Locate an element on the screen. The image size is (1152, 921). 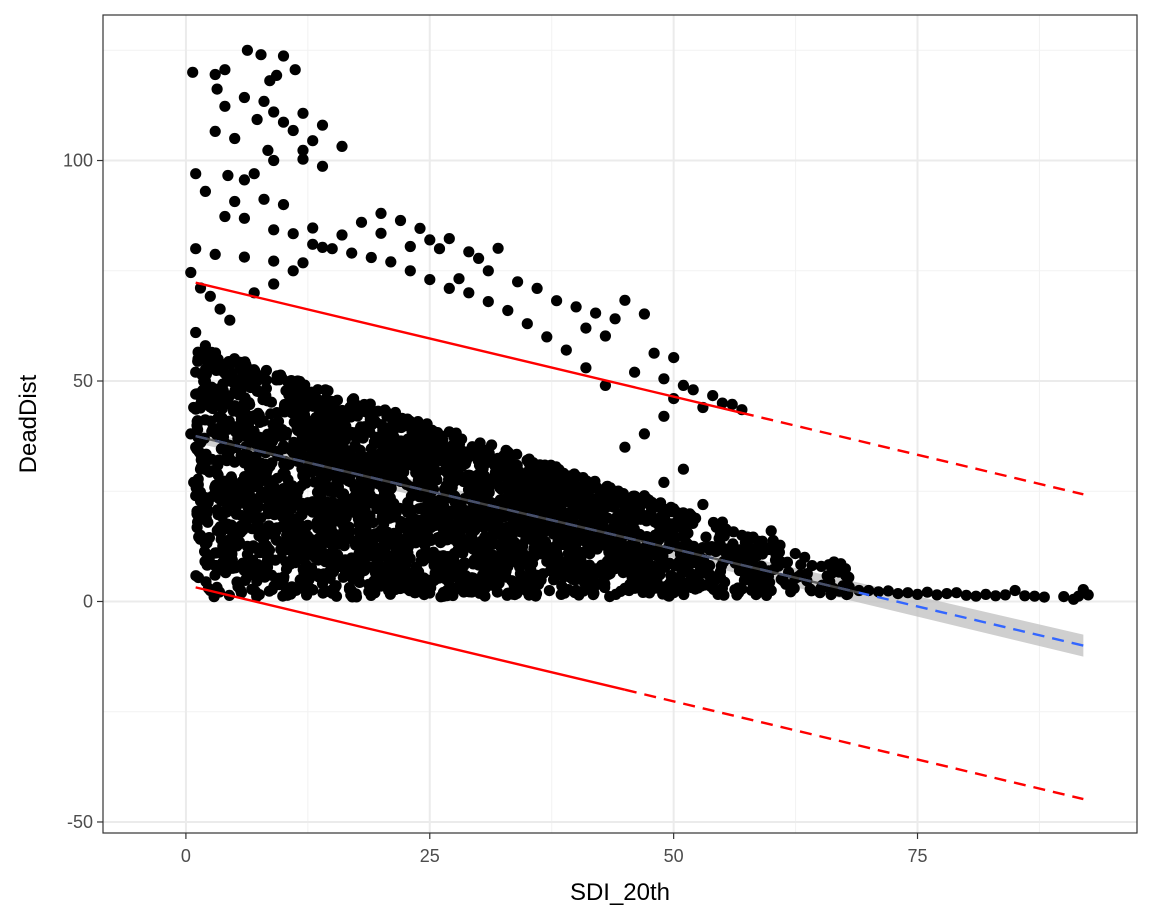
x-axis-title: SDI_20th is located at coordinates (620, 892).